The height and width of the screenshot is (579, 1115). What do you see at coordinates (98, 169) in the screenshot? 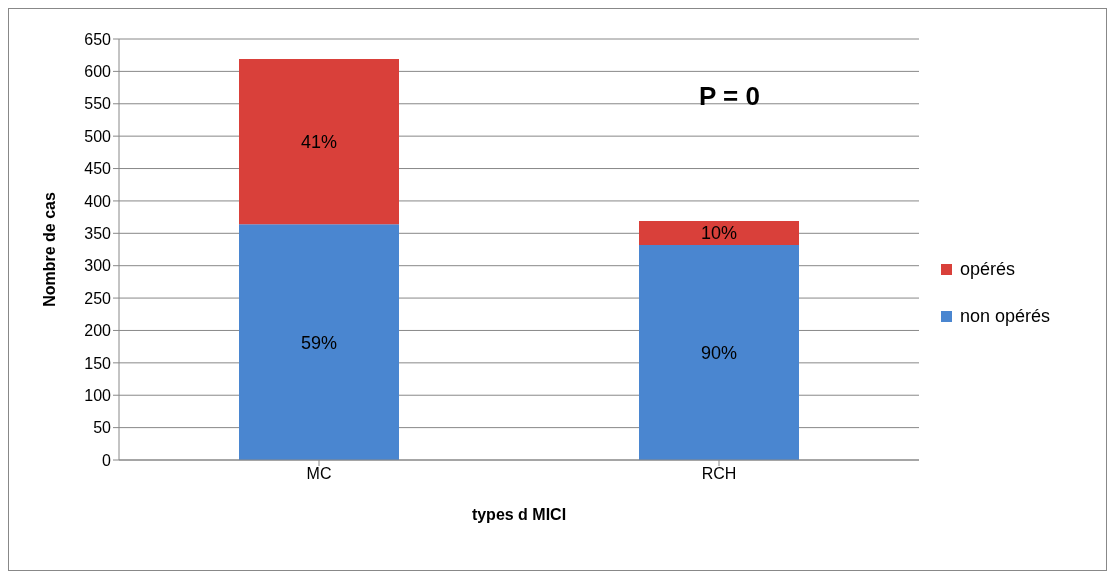
I see `y-tick-label: 450` at bounding box center [98, 169].